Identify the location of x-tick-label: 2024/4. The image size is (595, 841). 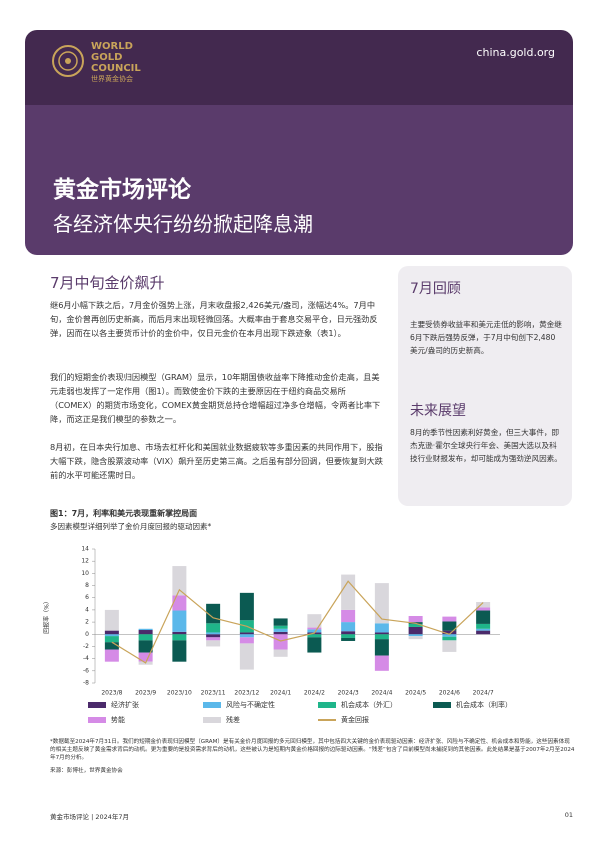
(381, 693).